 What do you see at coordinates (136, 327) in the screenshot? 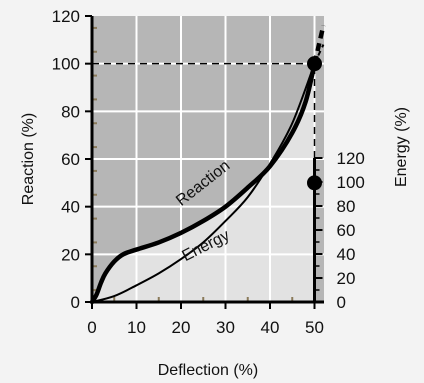
I see `x-tick-label: 10` at bounding box center [136, 327].